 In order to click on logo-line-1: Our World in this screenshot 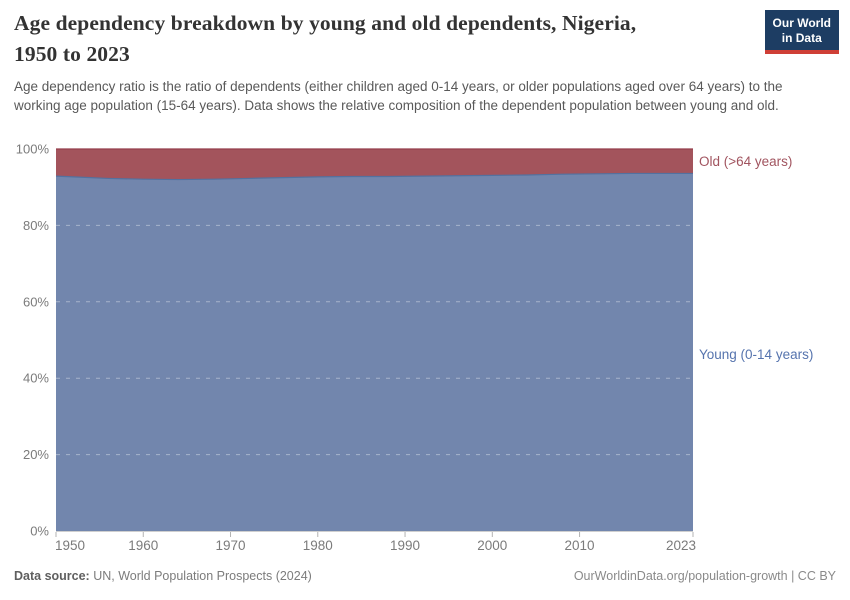, I will do `click(801, 23)`.